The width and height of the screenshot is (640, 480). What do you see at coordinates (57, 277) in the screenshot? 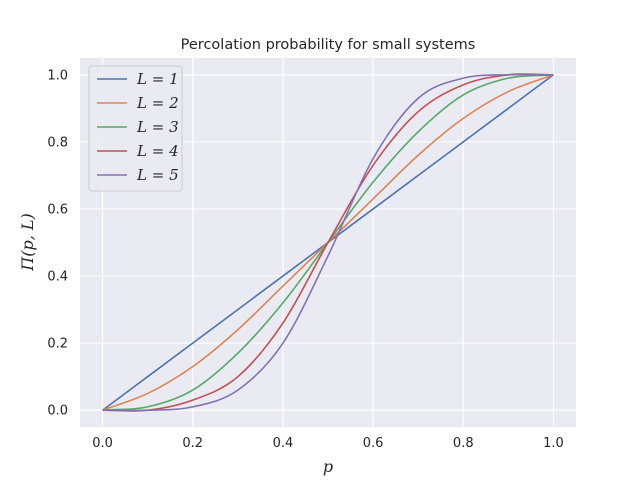
I see `y-tick-label: 0.4` at bounding box center [57, 277].